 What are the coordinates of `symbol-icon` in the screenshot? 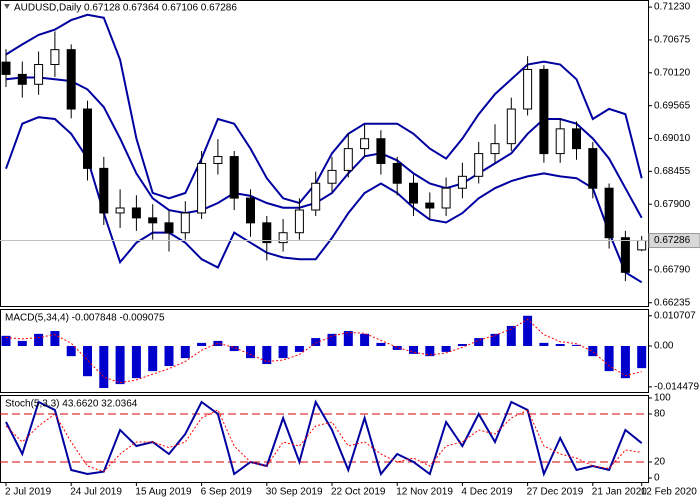 It's located at (7, 6).